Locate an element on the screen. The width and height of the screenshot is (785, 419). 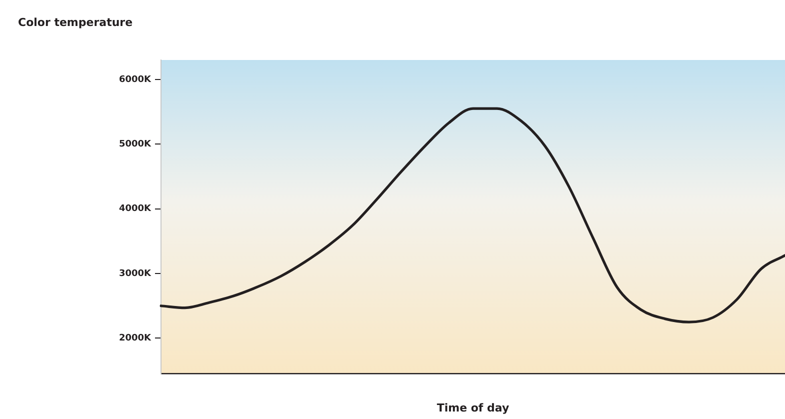
y-tick-label: 5000K is located at coordinates (135, 144).